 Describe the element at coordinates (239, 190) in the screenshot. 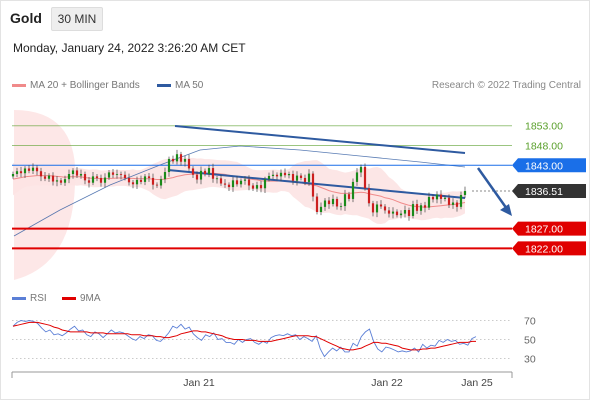

I see `bollinger-band-fill` at that location.